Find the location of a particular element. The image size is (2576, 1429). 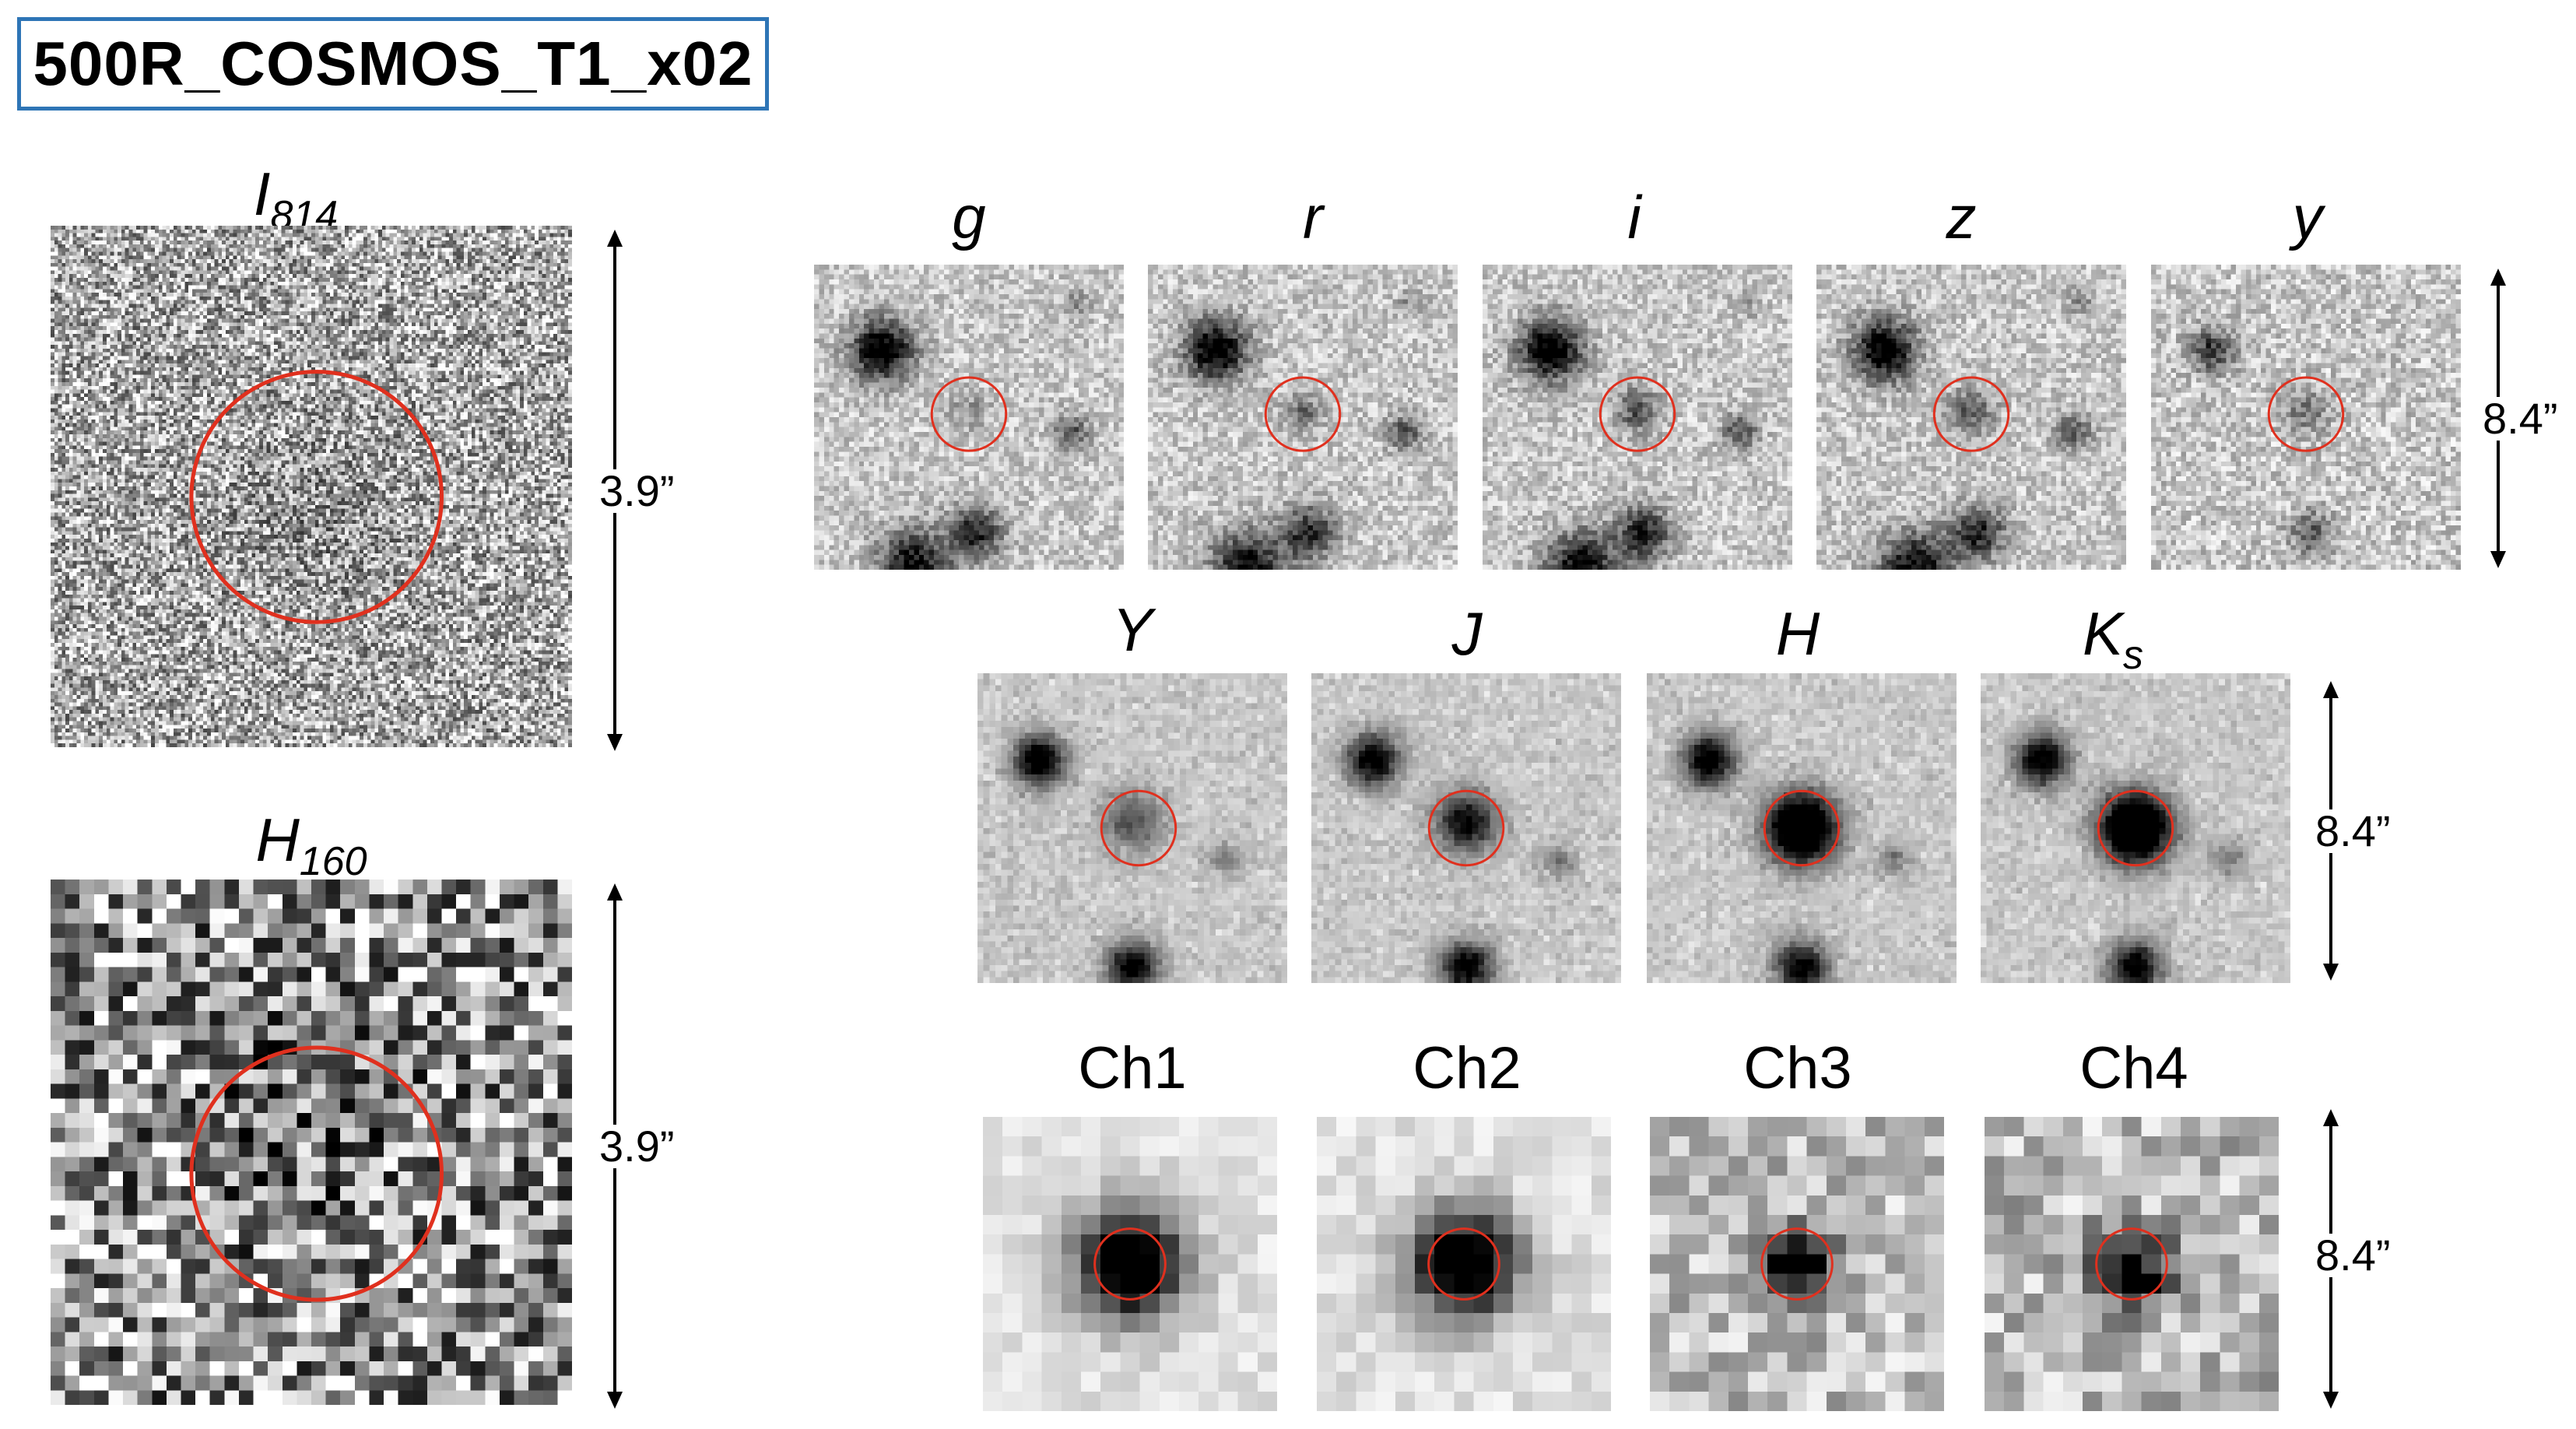

stamp-i814 is located at coordinates (312, 487).